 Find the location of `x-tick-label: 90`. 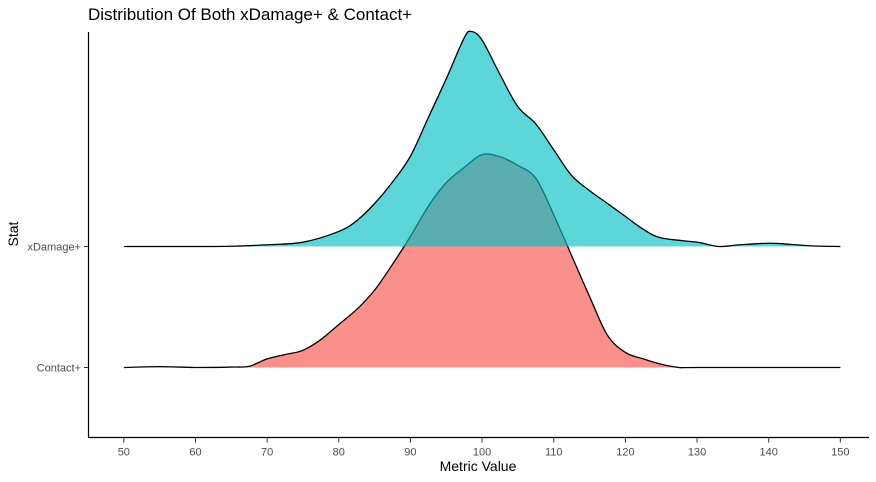

x-tick-label: 90 is located at coordinates (410, 453).